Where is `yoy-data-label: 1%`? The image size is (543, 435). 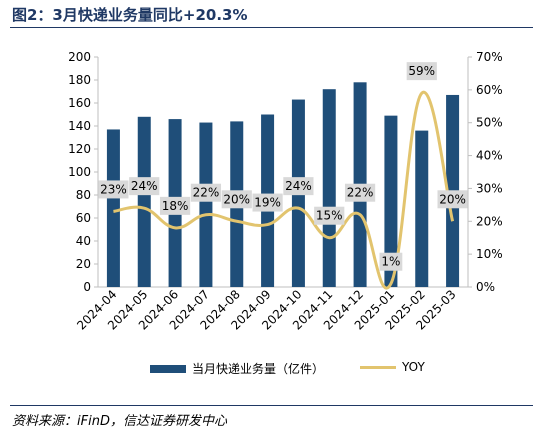
yoy-data-label: 1% is located at coordinates (390, 262).